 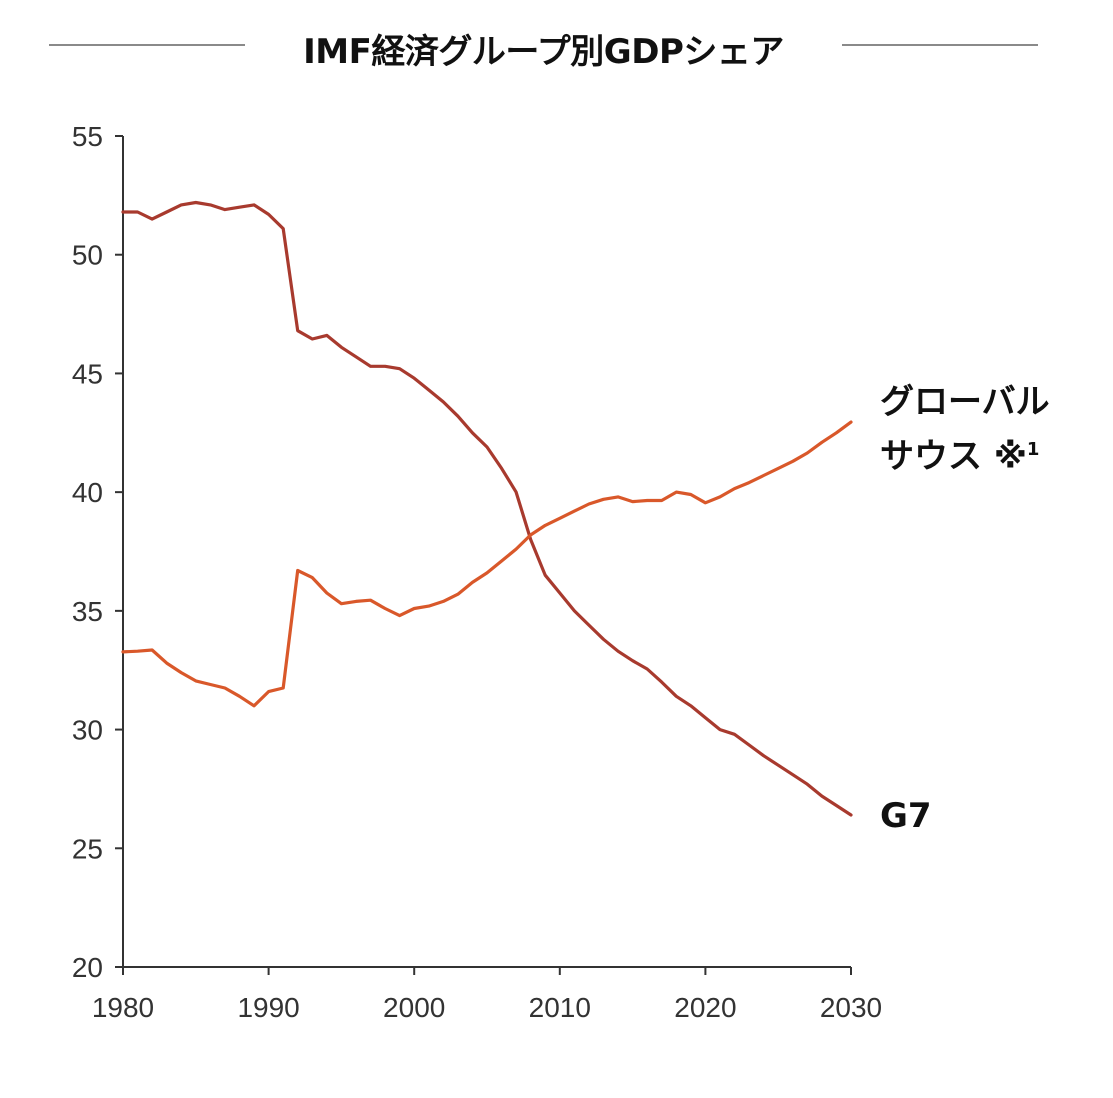 What do you see at coordinates (87, 373) in the screenshot?
I see `y-tick-label: 45` at bounding box center [87, 373].